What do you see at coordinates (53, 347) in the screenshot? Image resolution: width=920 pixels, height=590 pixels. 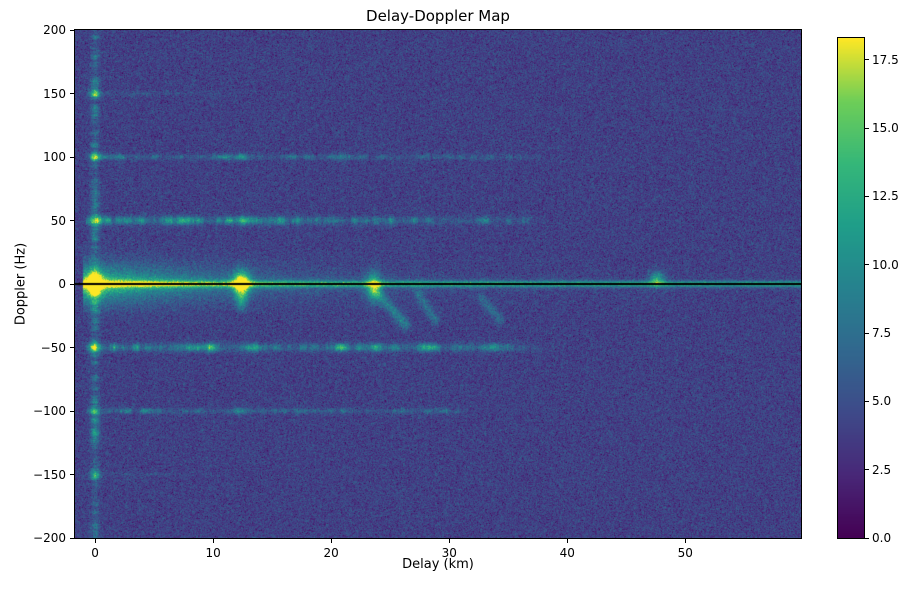 I see `y-tick-label: −50` at bounding box center [53, 347].